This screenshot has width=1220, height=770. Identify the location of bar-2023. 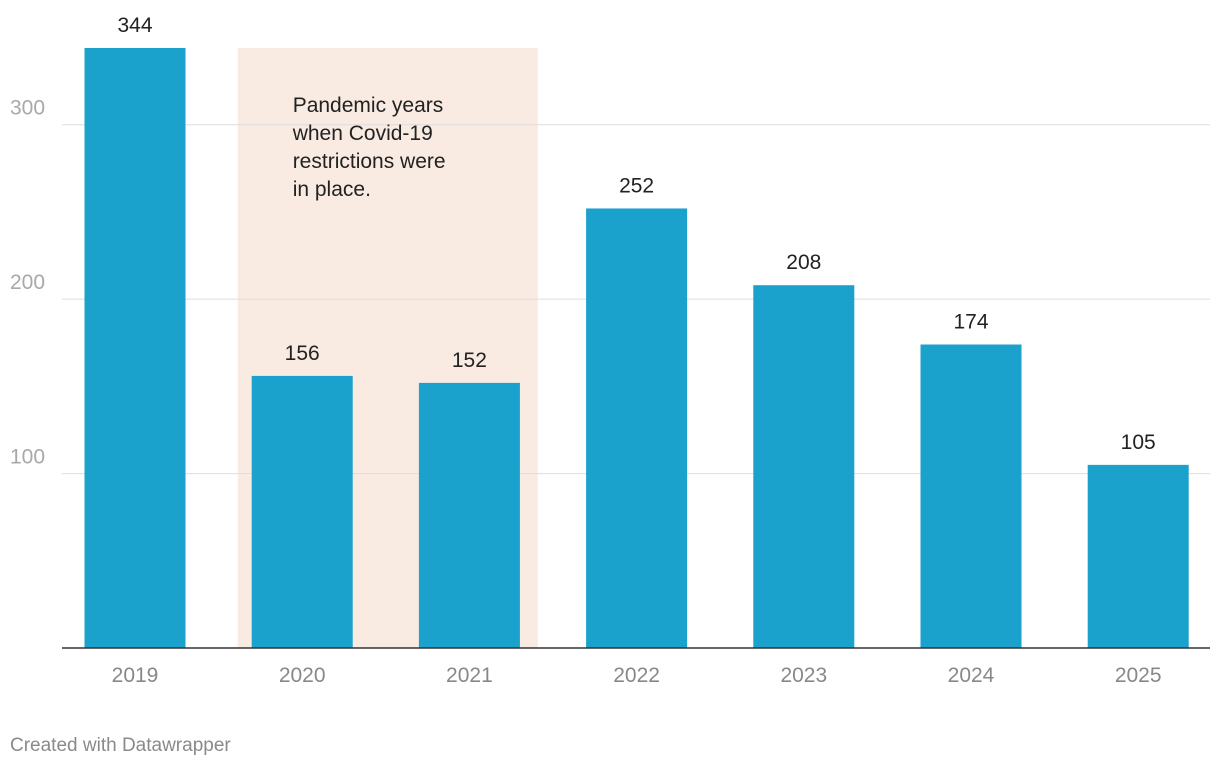
(804, 466).